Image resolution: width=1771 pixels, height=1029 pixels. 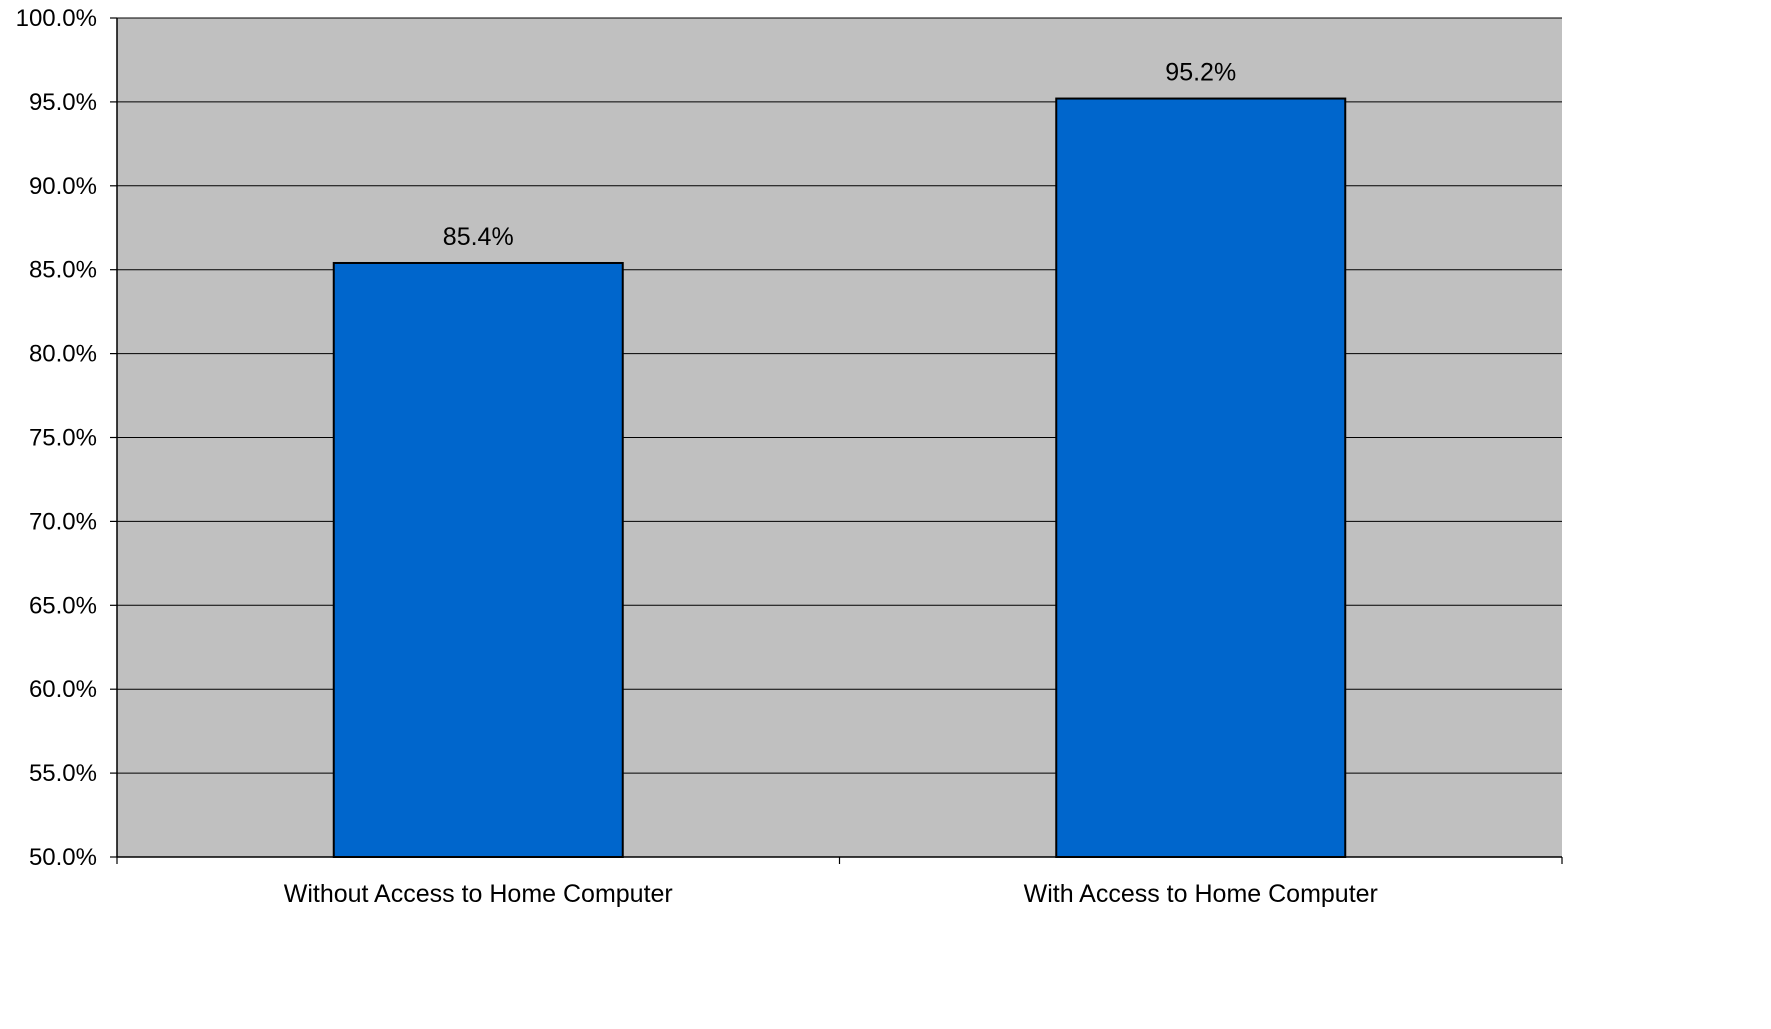 What do you see at coordinates (63, 773) in the screenshot?
I see `y-tick-label: 55.0%` at bounding box center [63, 773].